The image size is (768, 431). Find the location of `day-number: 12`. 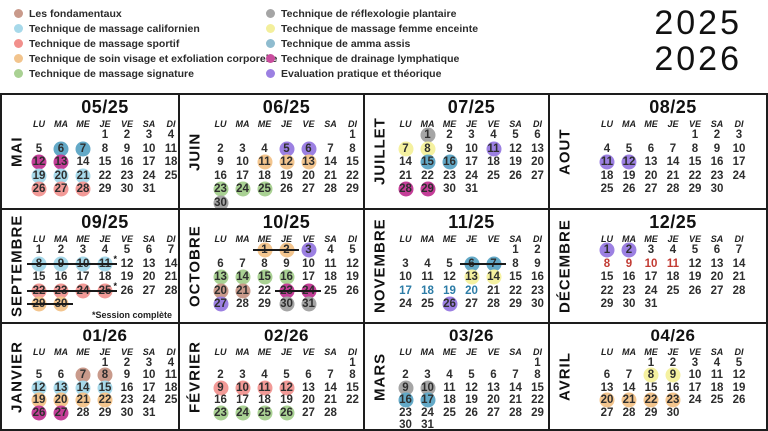

day-number: 12 is located at coordinates (286, 387).